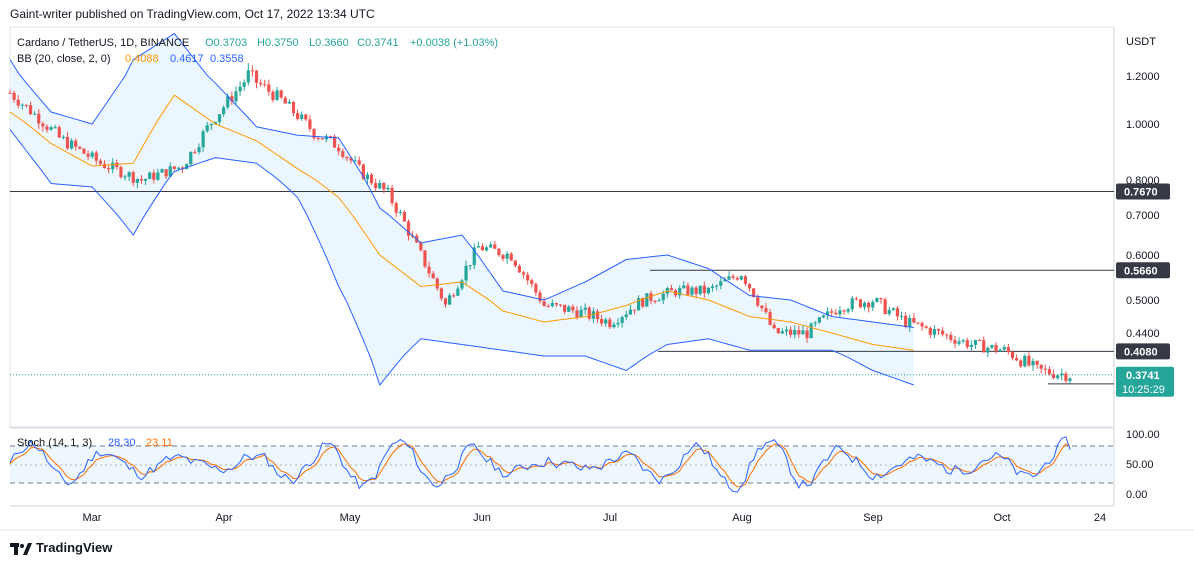 The image size is (1194, 565). Describe the element at coordinates (1001, 518) in the screenshot. I see `time-tick-label: Oct` at that location.